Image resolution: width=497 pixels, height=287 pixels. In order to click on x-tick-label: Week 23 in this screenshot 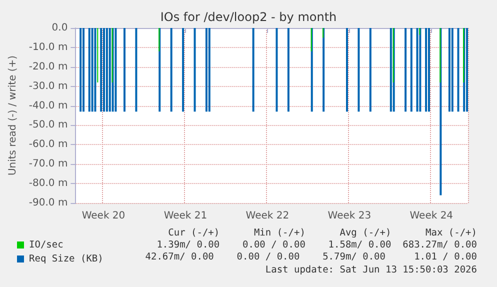, I will do `click(350, 216)`.